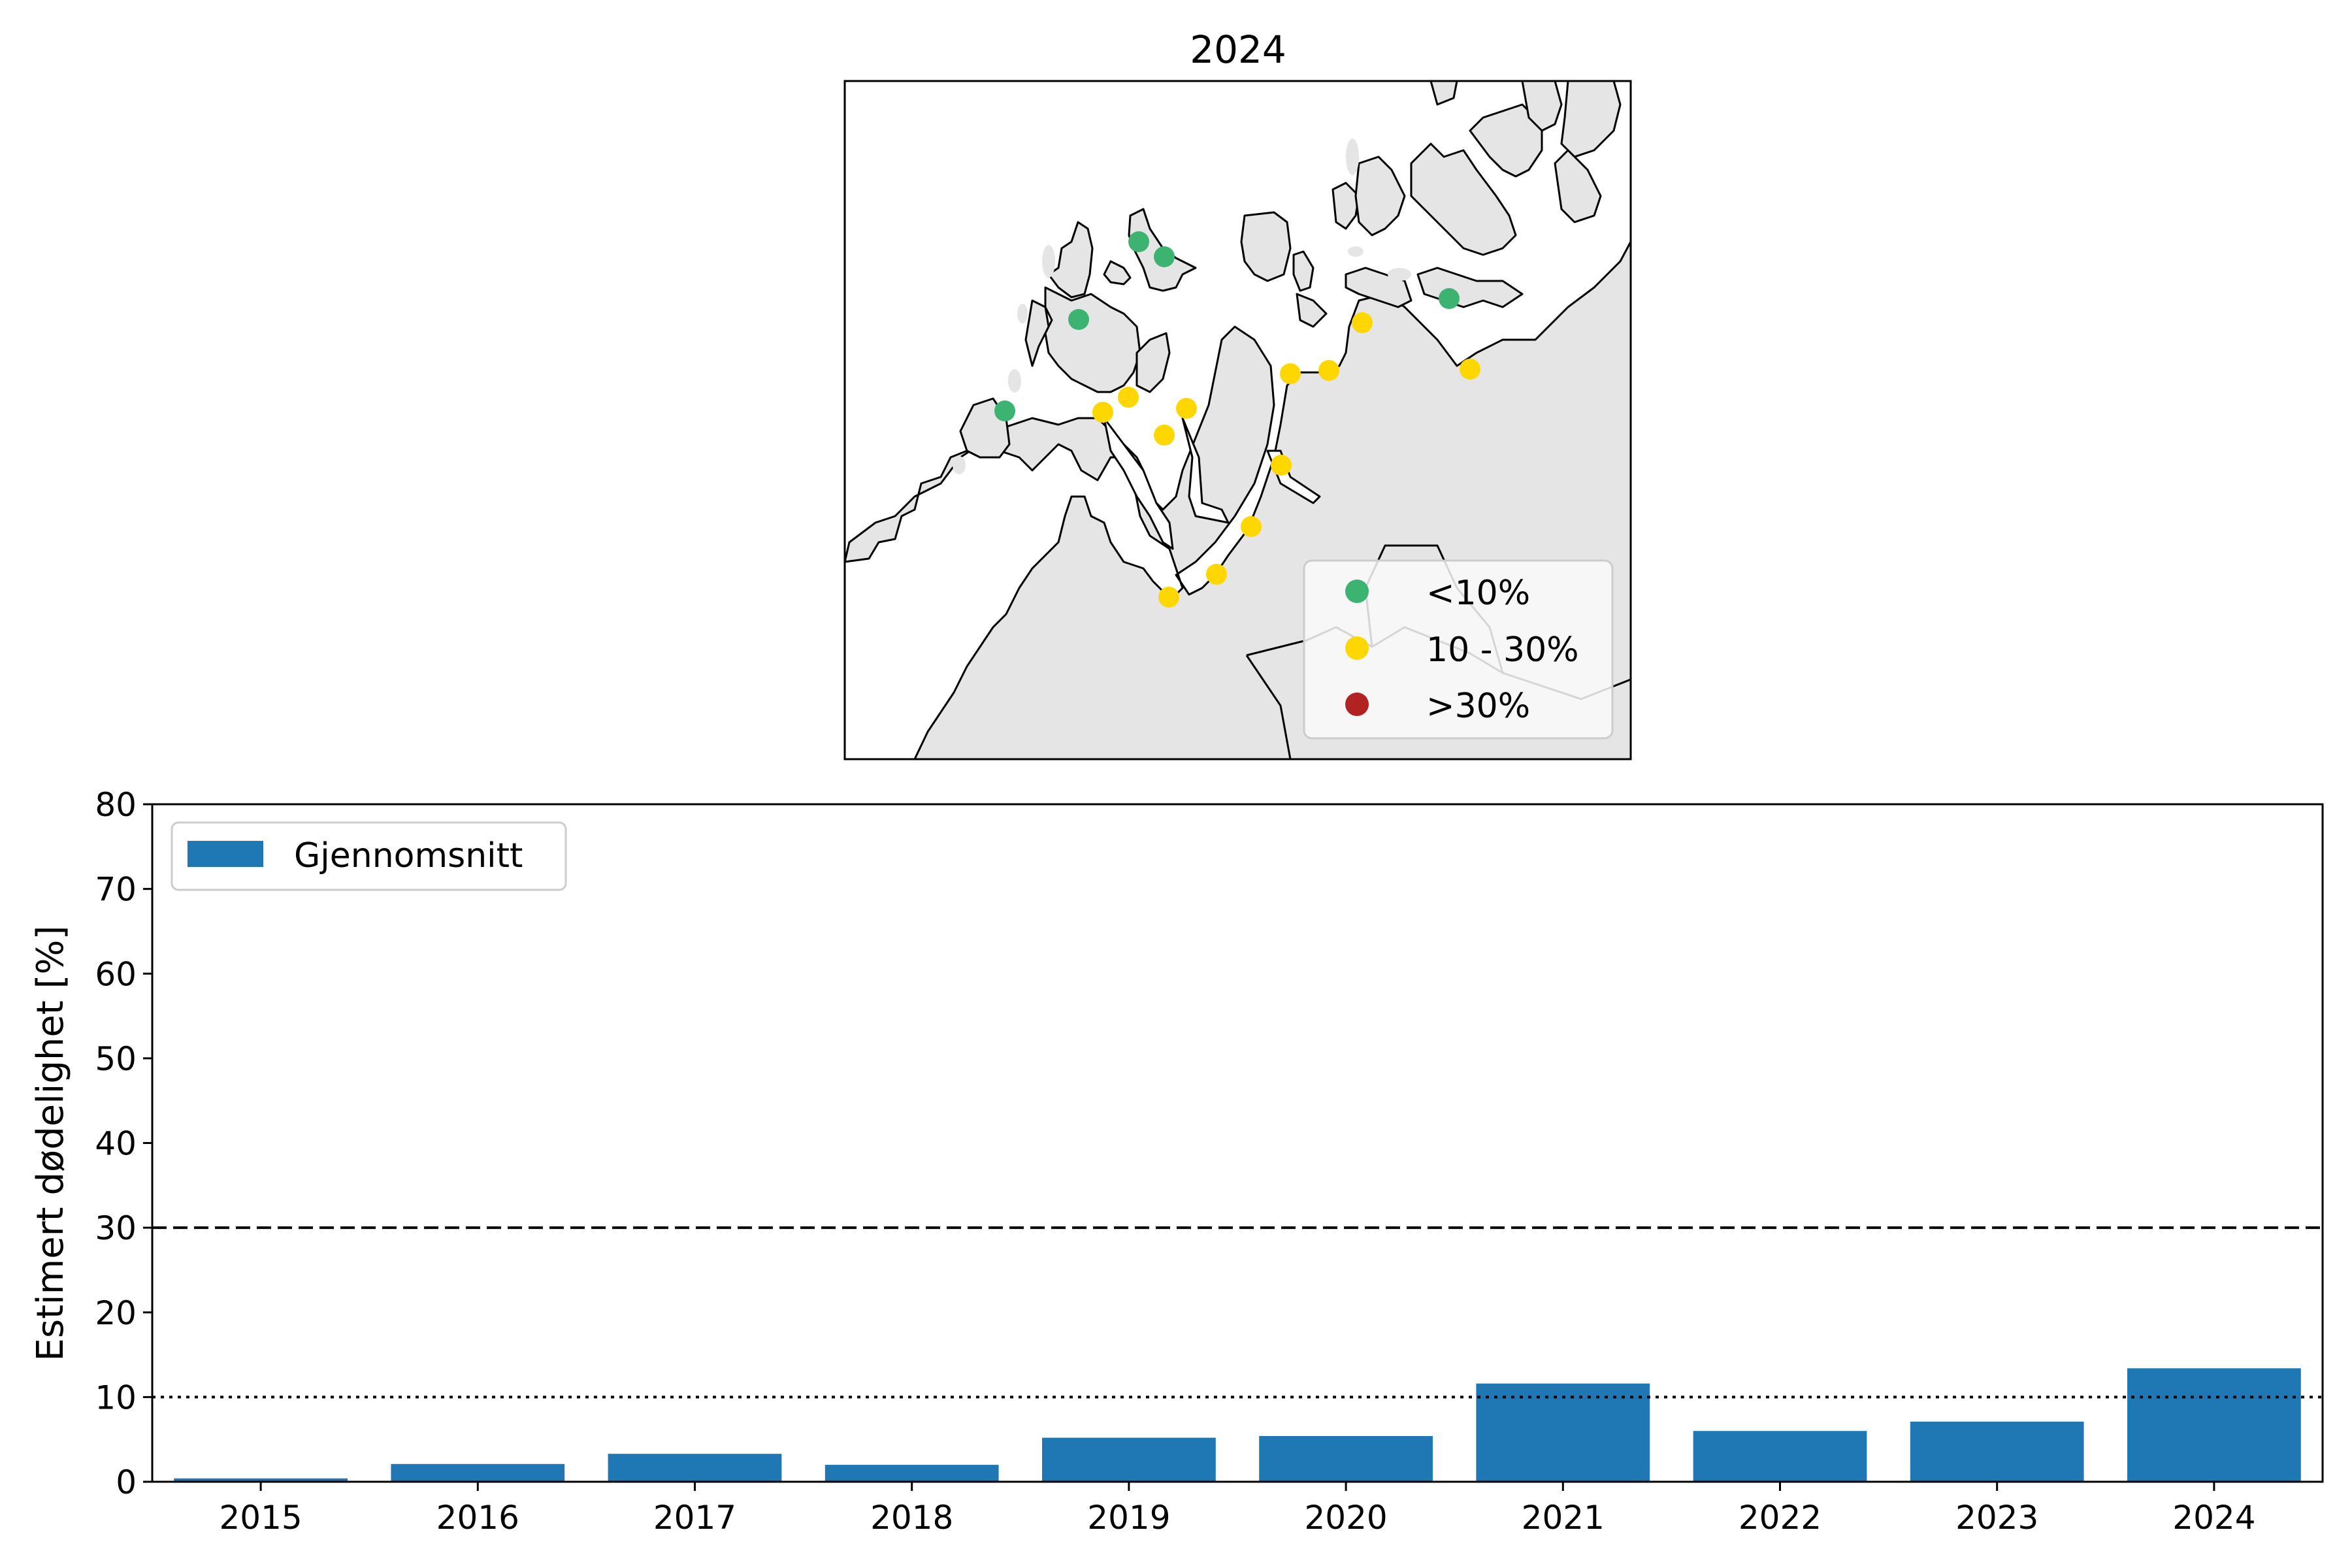 The image size is (2352, 1568). What do you see at coordinates (912, 1473) in the screenshot?
I see `bar-2018` at bounding box center [912, 1473].